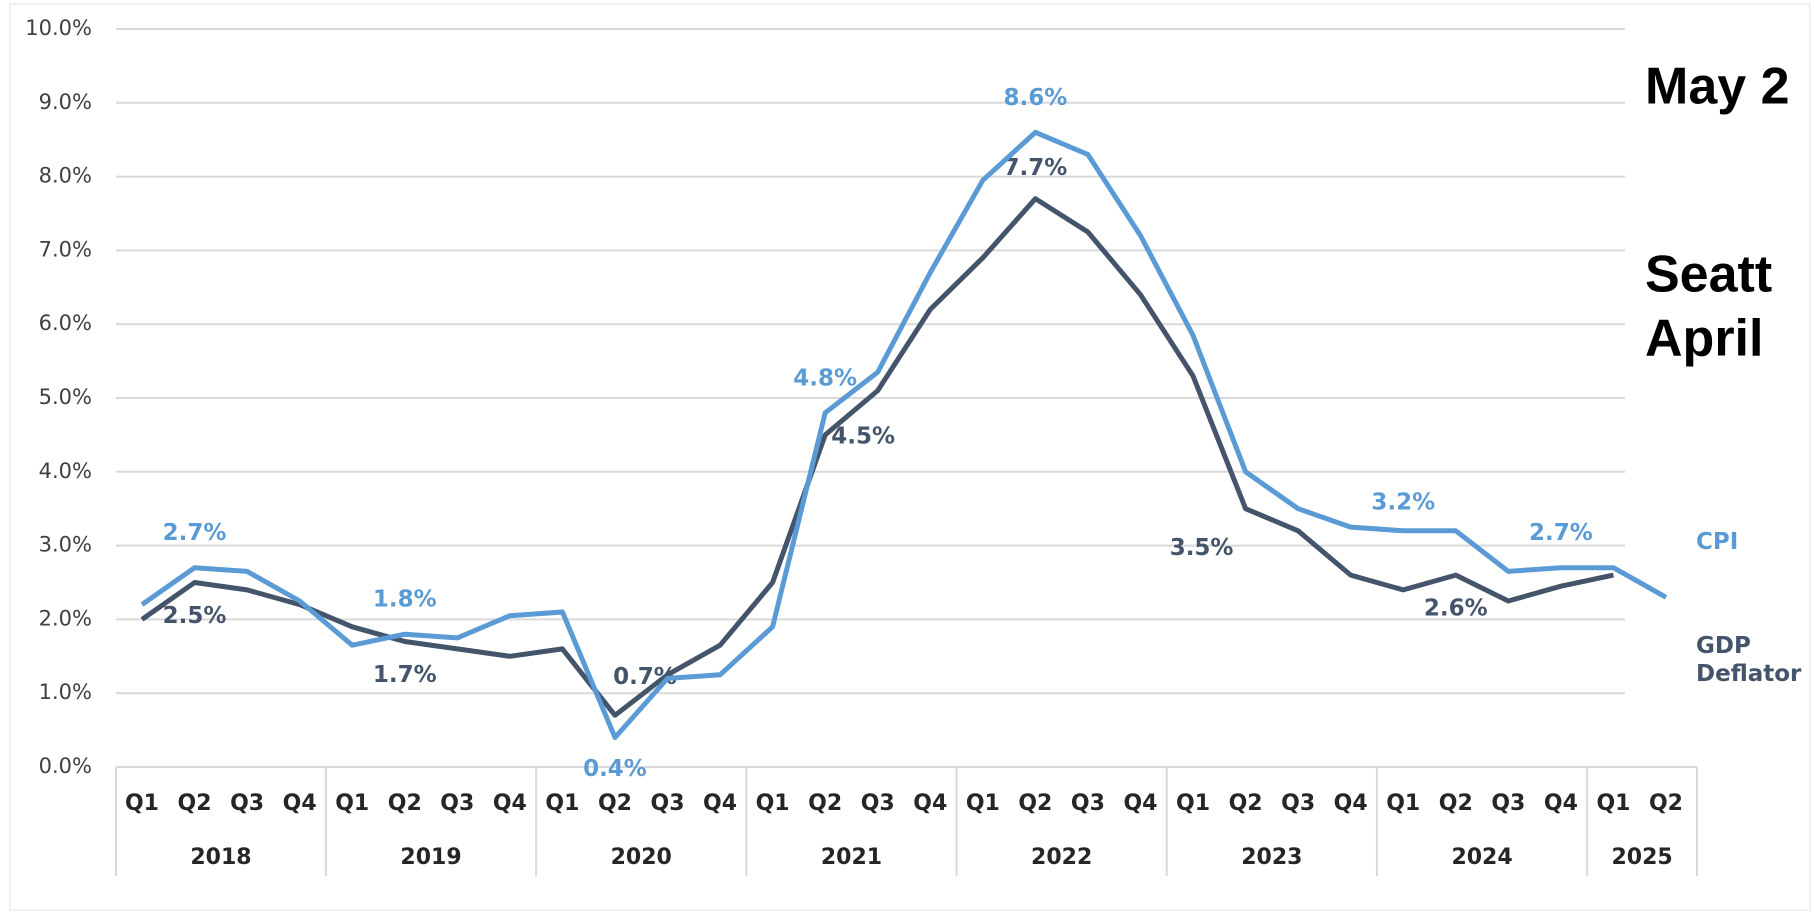 The width and height of the screenshot is (1814, 914). What do you see at coordinates (1456, 609) in the screenshot?
I see `data-label: 2.6%` at bounding box center [1456, 609].